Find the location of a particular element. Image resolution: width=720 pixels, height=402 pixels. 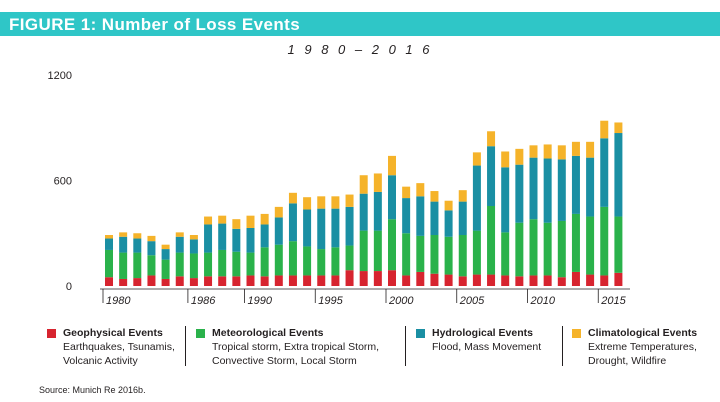

bar-segment-hydrological-1999 is located at coordinates (377, 211).